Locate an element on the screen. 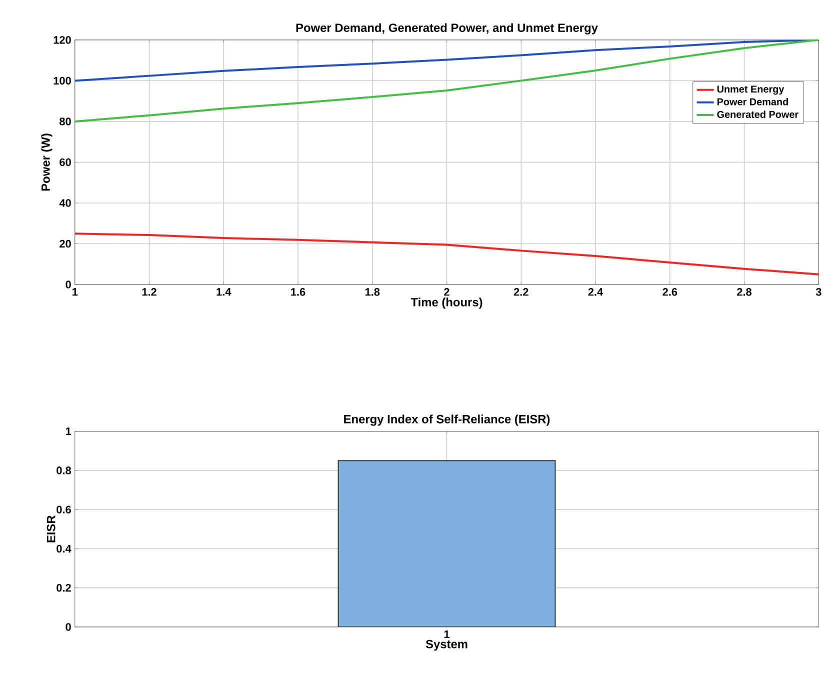 This screenshot has width=825, height=682. x-tick-label: 2.4 is located at coordinates (596, 292).